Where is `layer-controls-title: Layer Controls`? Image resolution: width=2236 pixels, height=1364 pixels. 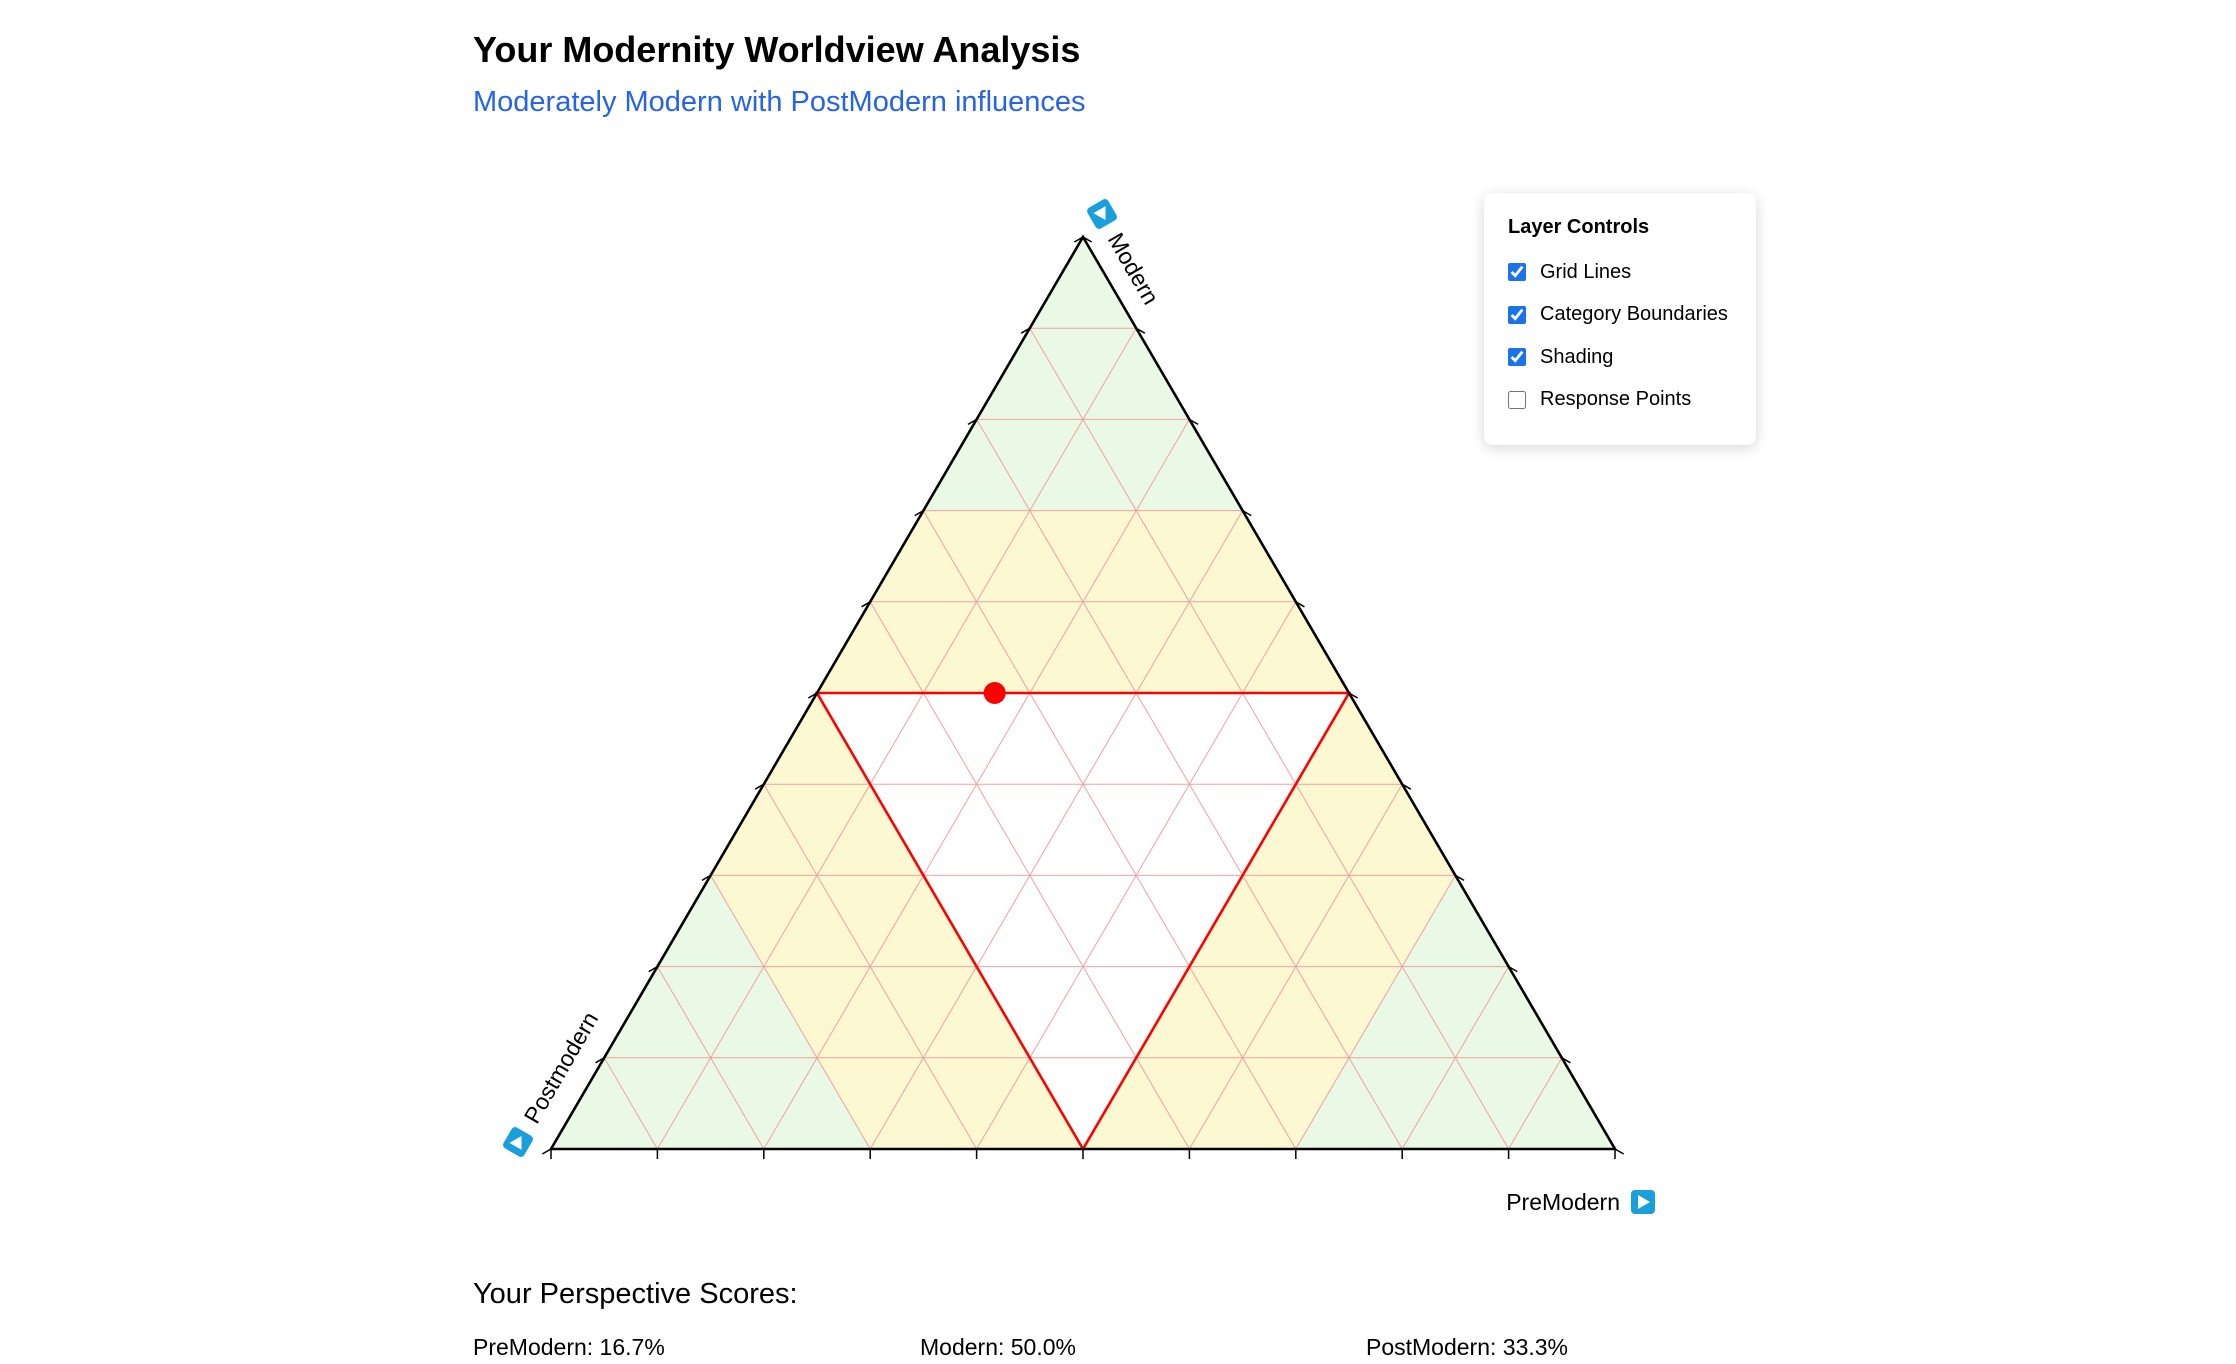 layer-controls-title: Layer Controls is located at coordinates (1579, 227).